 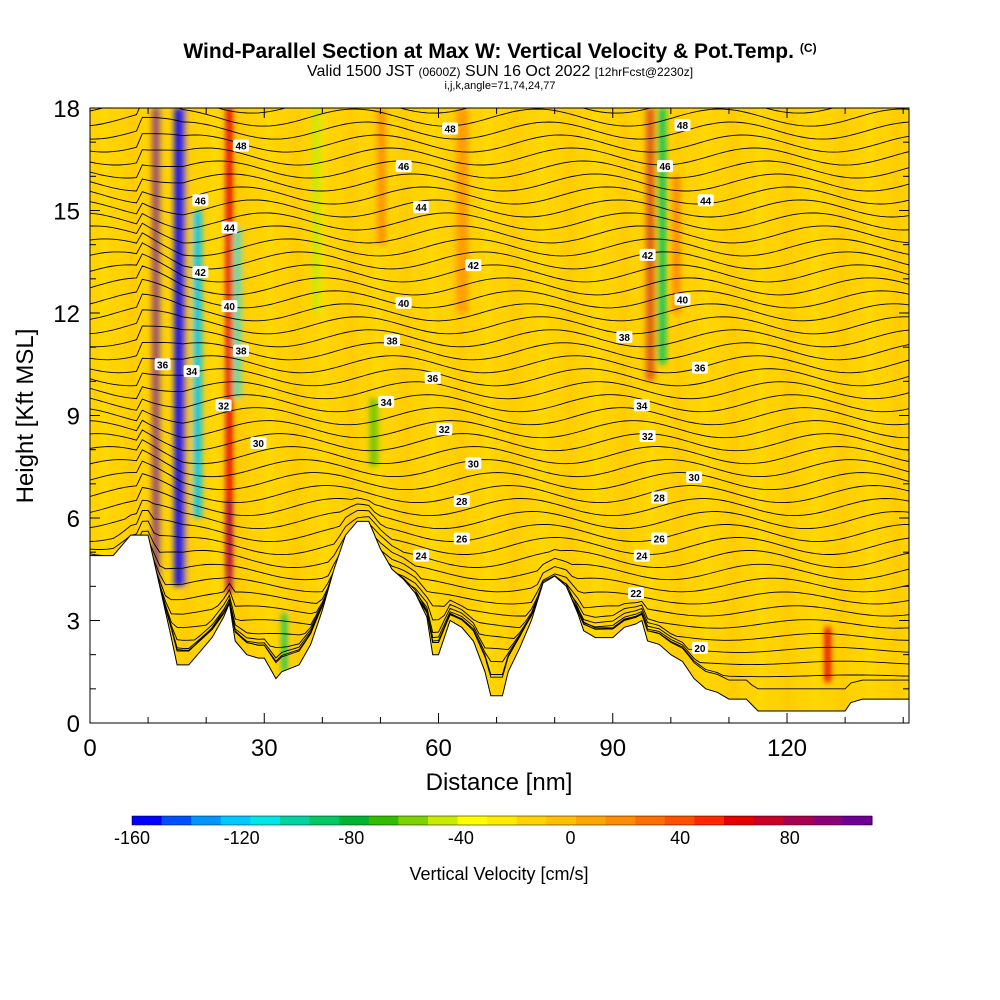 I want to click on theta-label-3: 46, so click(x=403, y=166).